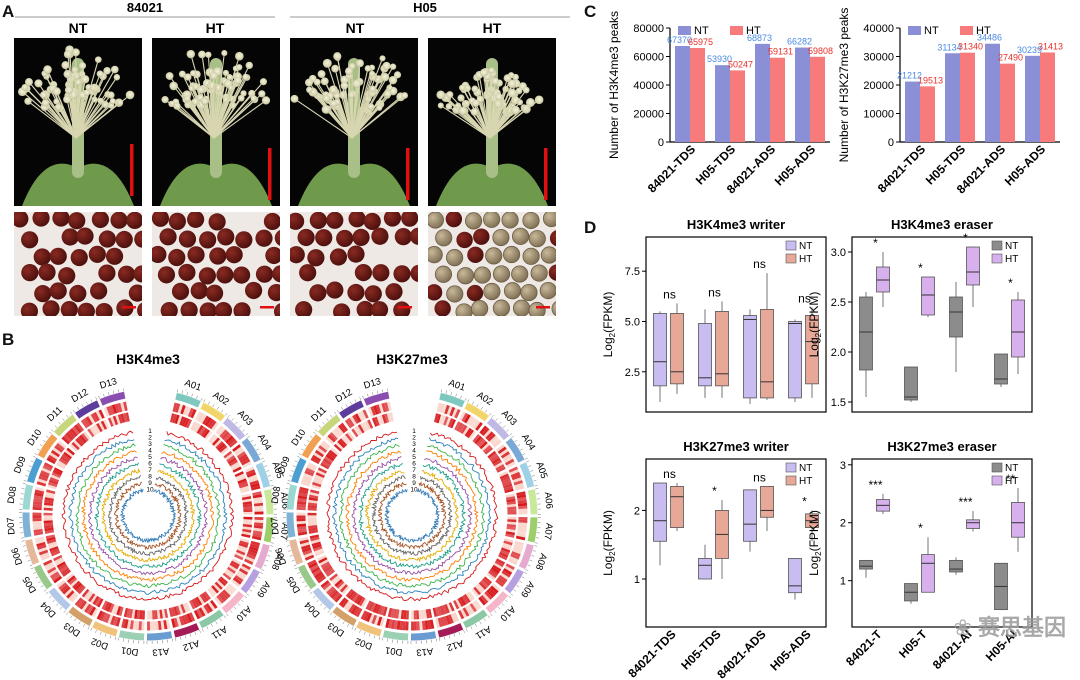  What do you see at coordinates (150, 464) in the screenshot?
I see `track-number: 6` at bounding box center [150, 464].